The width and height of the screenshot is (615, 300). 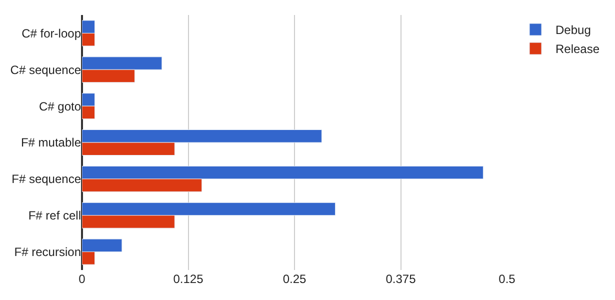 I want to click on y-tick-label: C# for-loop, so click(x=52, y=33).